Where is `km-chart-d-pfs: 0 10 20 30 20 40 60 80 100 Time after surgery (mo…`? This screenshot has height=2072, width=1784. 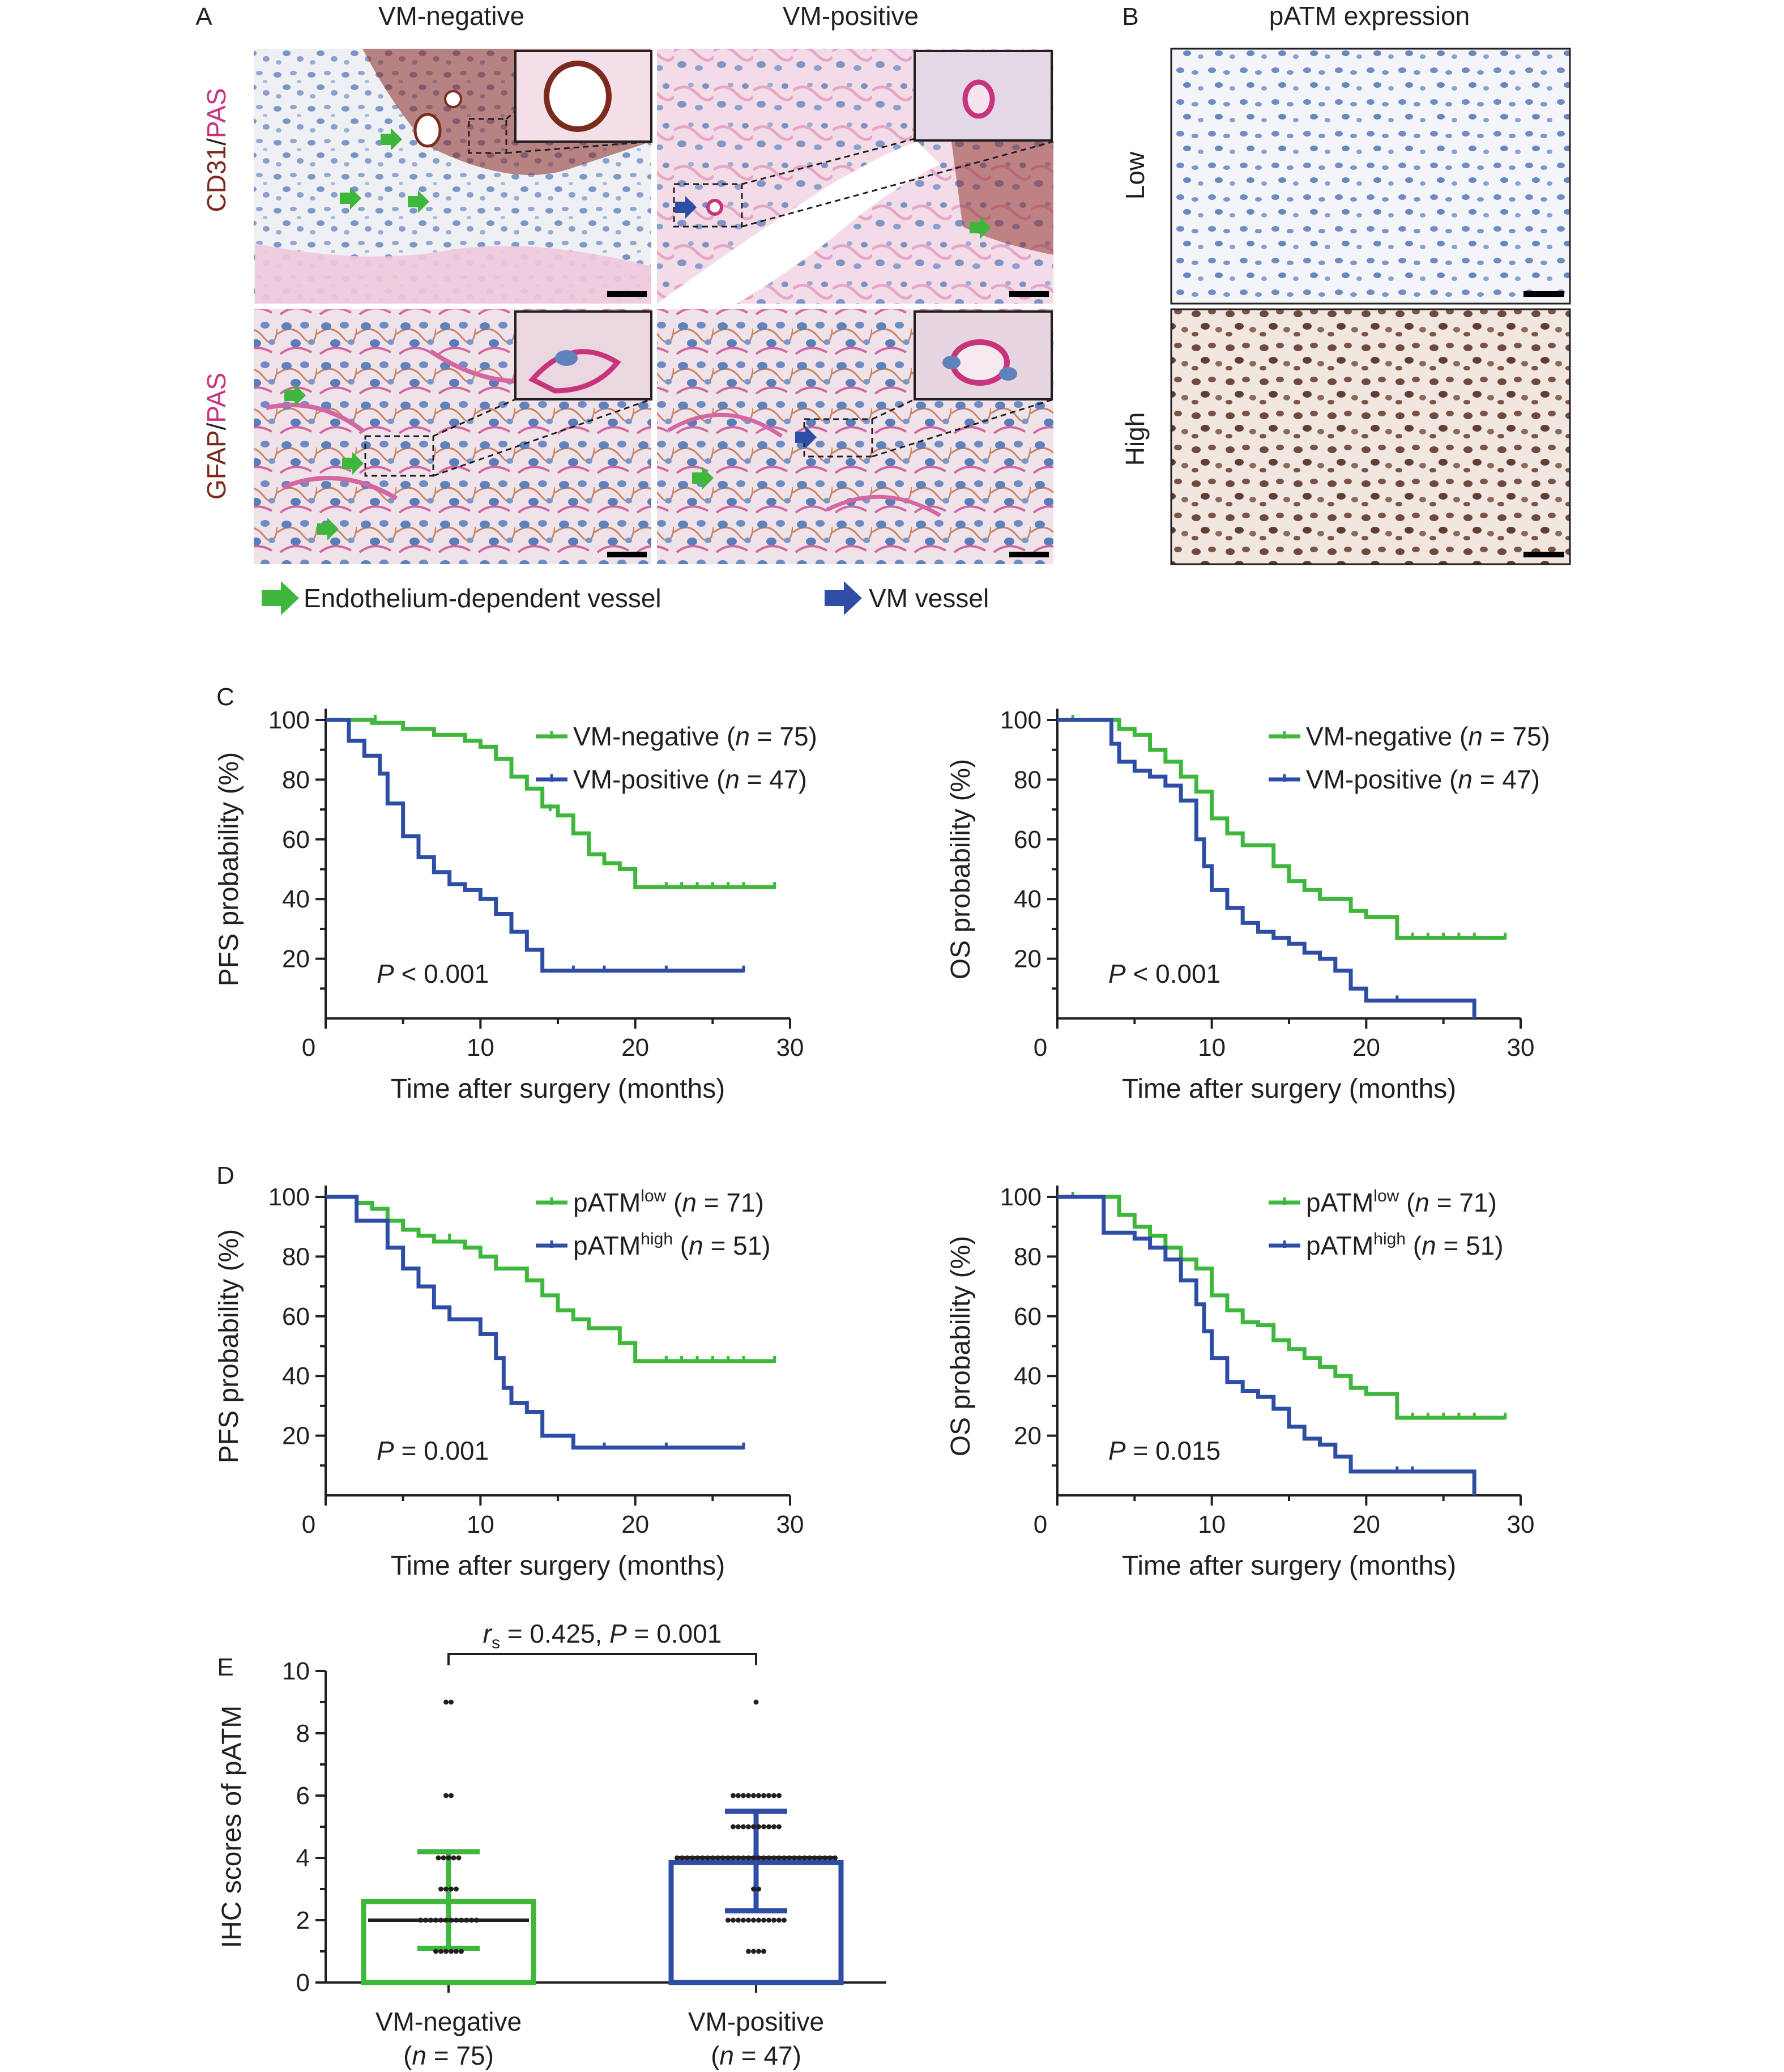
km-chart-d-pfs: 0 10 20 30 20 40 60 80 100 Time after surgery (mo… is located at coordinates (509, 1382).